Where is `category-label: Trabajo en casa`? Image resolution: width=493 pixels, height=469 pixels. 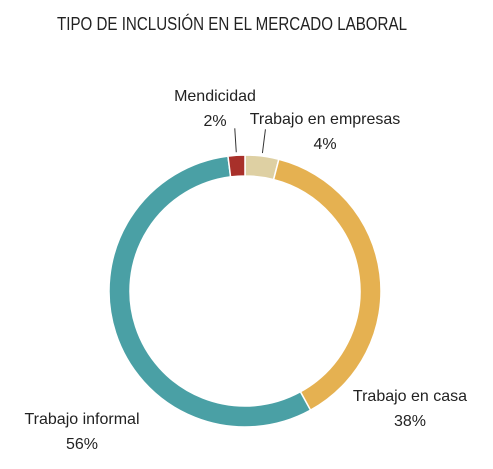 category-label: Trabajo en casa is located at coordinates (410, 396).